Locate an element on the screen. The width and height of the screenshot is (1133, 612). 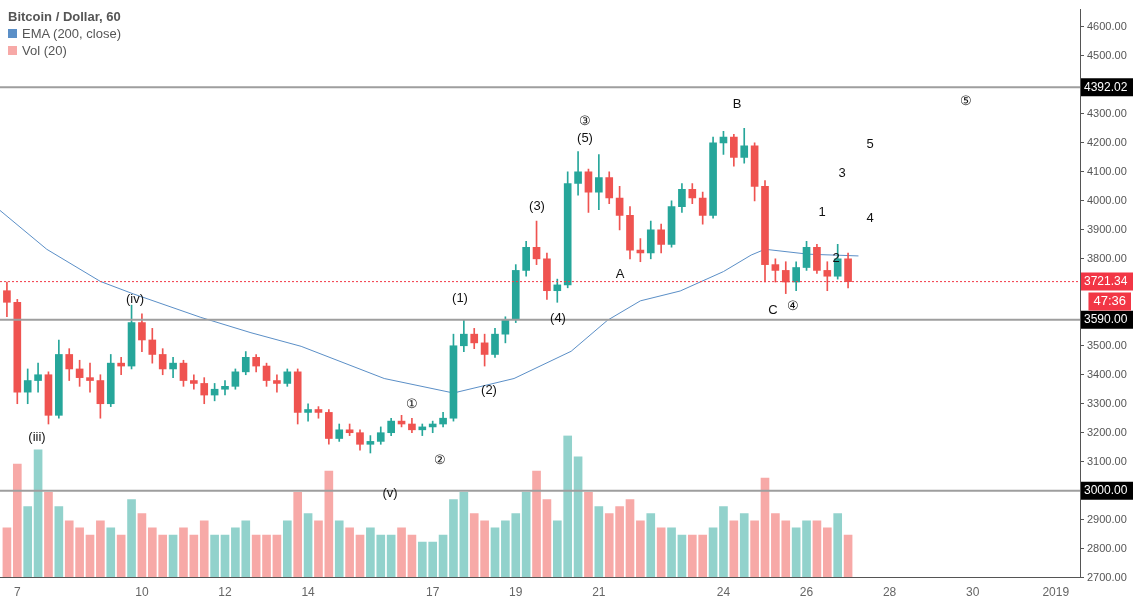
text: 47:36 is located at coordinates (1110, 301).